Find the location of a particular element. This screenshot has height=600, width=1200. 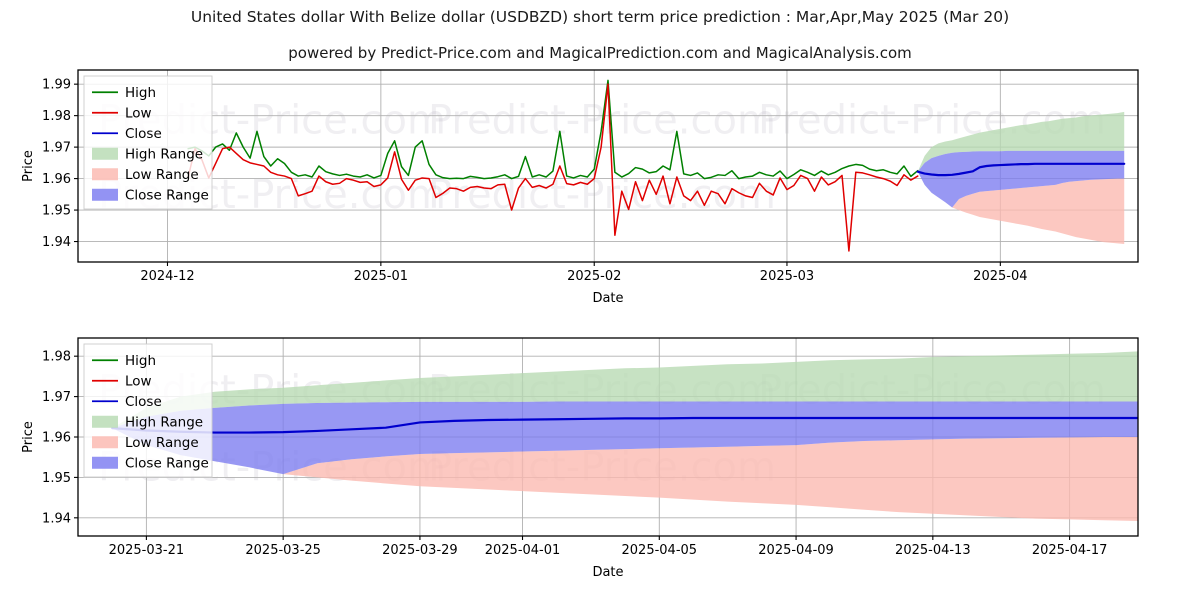

x-tick-label: 2025-01 is located at coordinates (381, 276).